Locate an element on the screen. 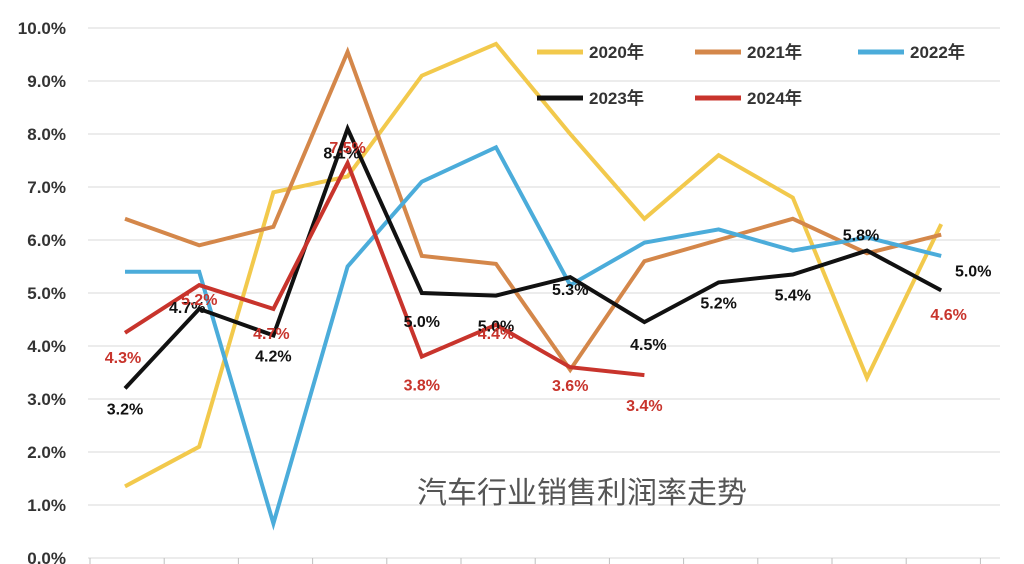 Image resolution: width=1024 pixels, height=564 pixels. data-label: 3.6% is located at coordinates (570, 386).